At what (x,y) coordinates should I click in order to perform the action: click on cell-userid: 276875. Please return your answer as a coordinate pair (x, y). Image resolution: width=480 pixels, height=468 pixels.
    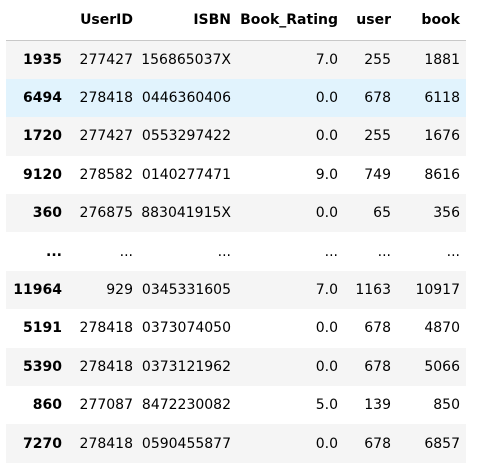
    Looking at the image, I should click on (106, 213).